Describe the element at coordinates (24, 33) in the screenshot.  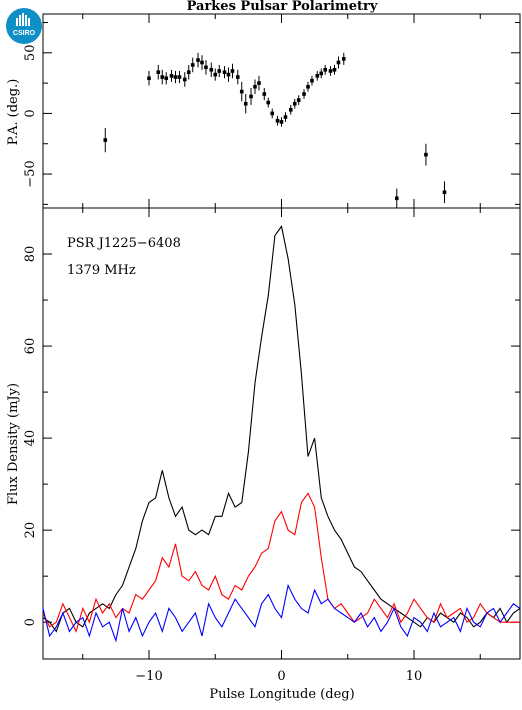
I see `csiro-logo-text: CSIRO` at that location.